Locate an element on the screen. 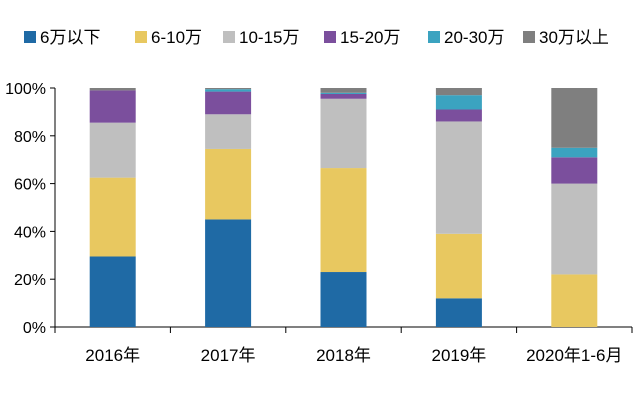 The width and height of the screenshot is (640, 400). legend: 6万以下 6-10万 10-15万 15-20万 20-30万 30万以上 is located at coordinates (316, 37).